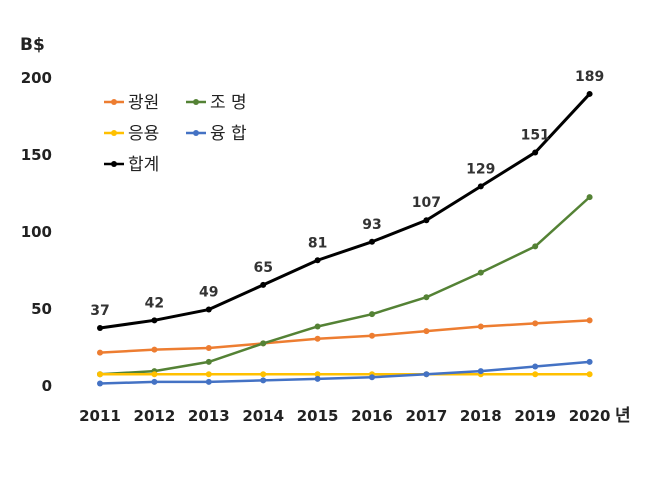 This screenshot has height=490, width=650. Describe the element at coordinates (208, 293) in the screenshot. I see `data-label: 49` at that location.